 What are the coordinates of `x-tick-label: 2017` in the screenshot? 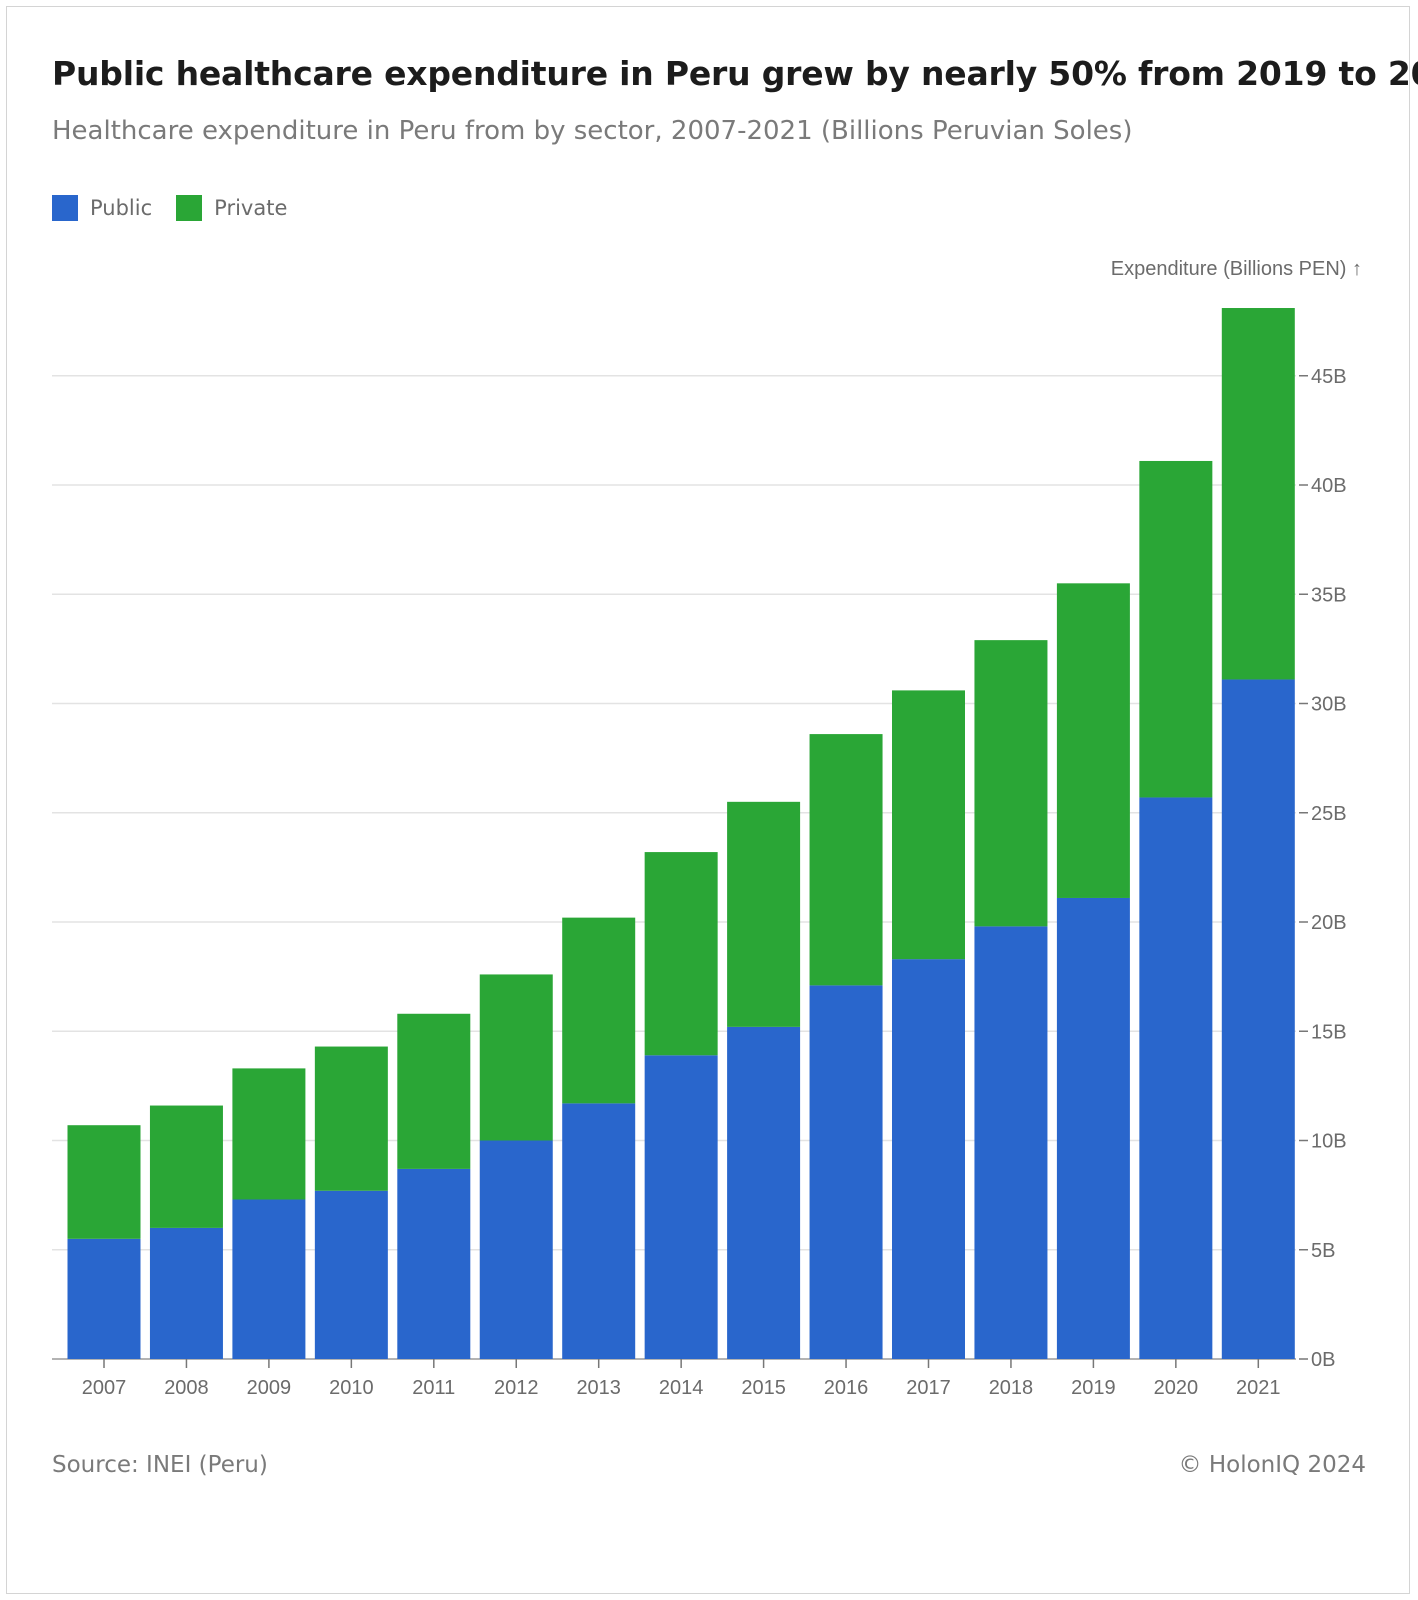 It's located at (928, 1388).